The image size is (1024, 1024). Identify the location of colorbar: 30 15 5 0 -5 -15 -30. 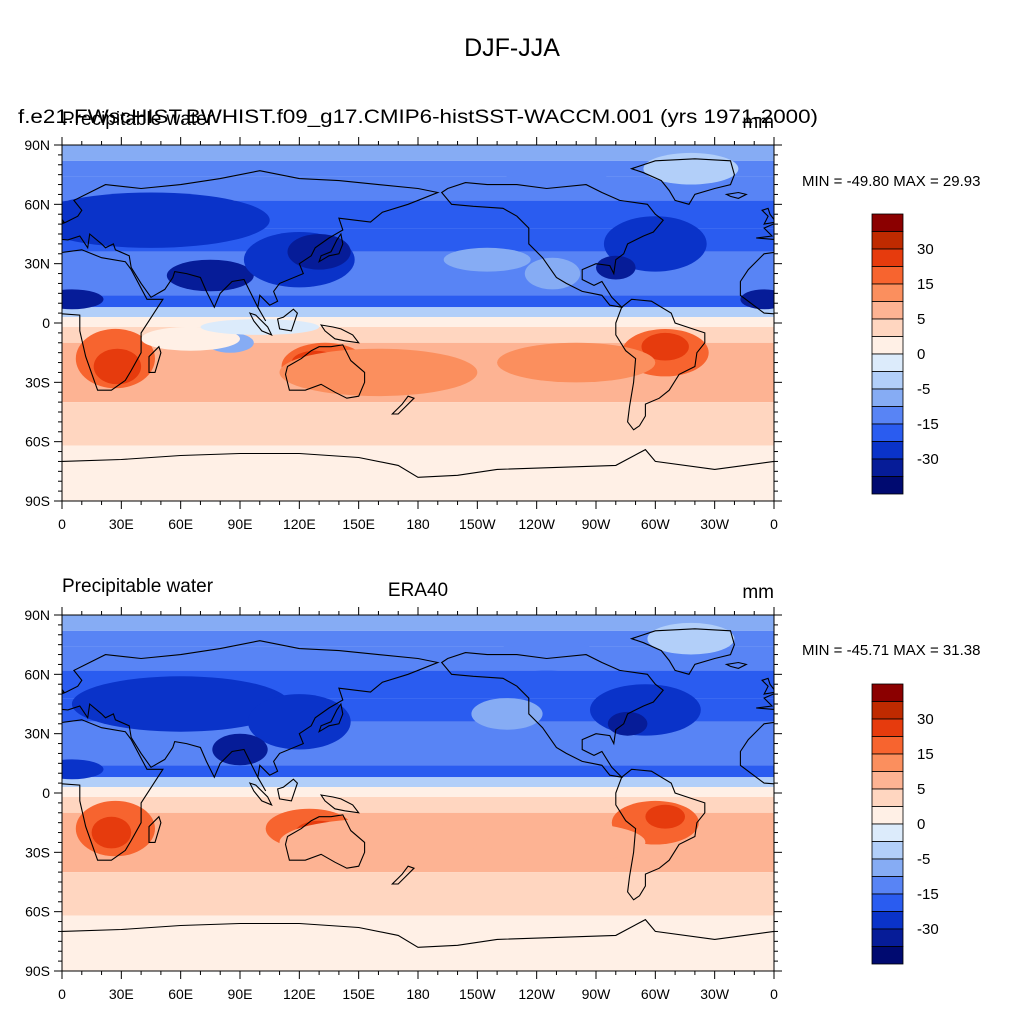
(905, 824).